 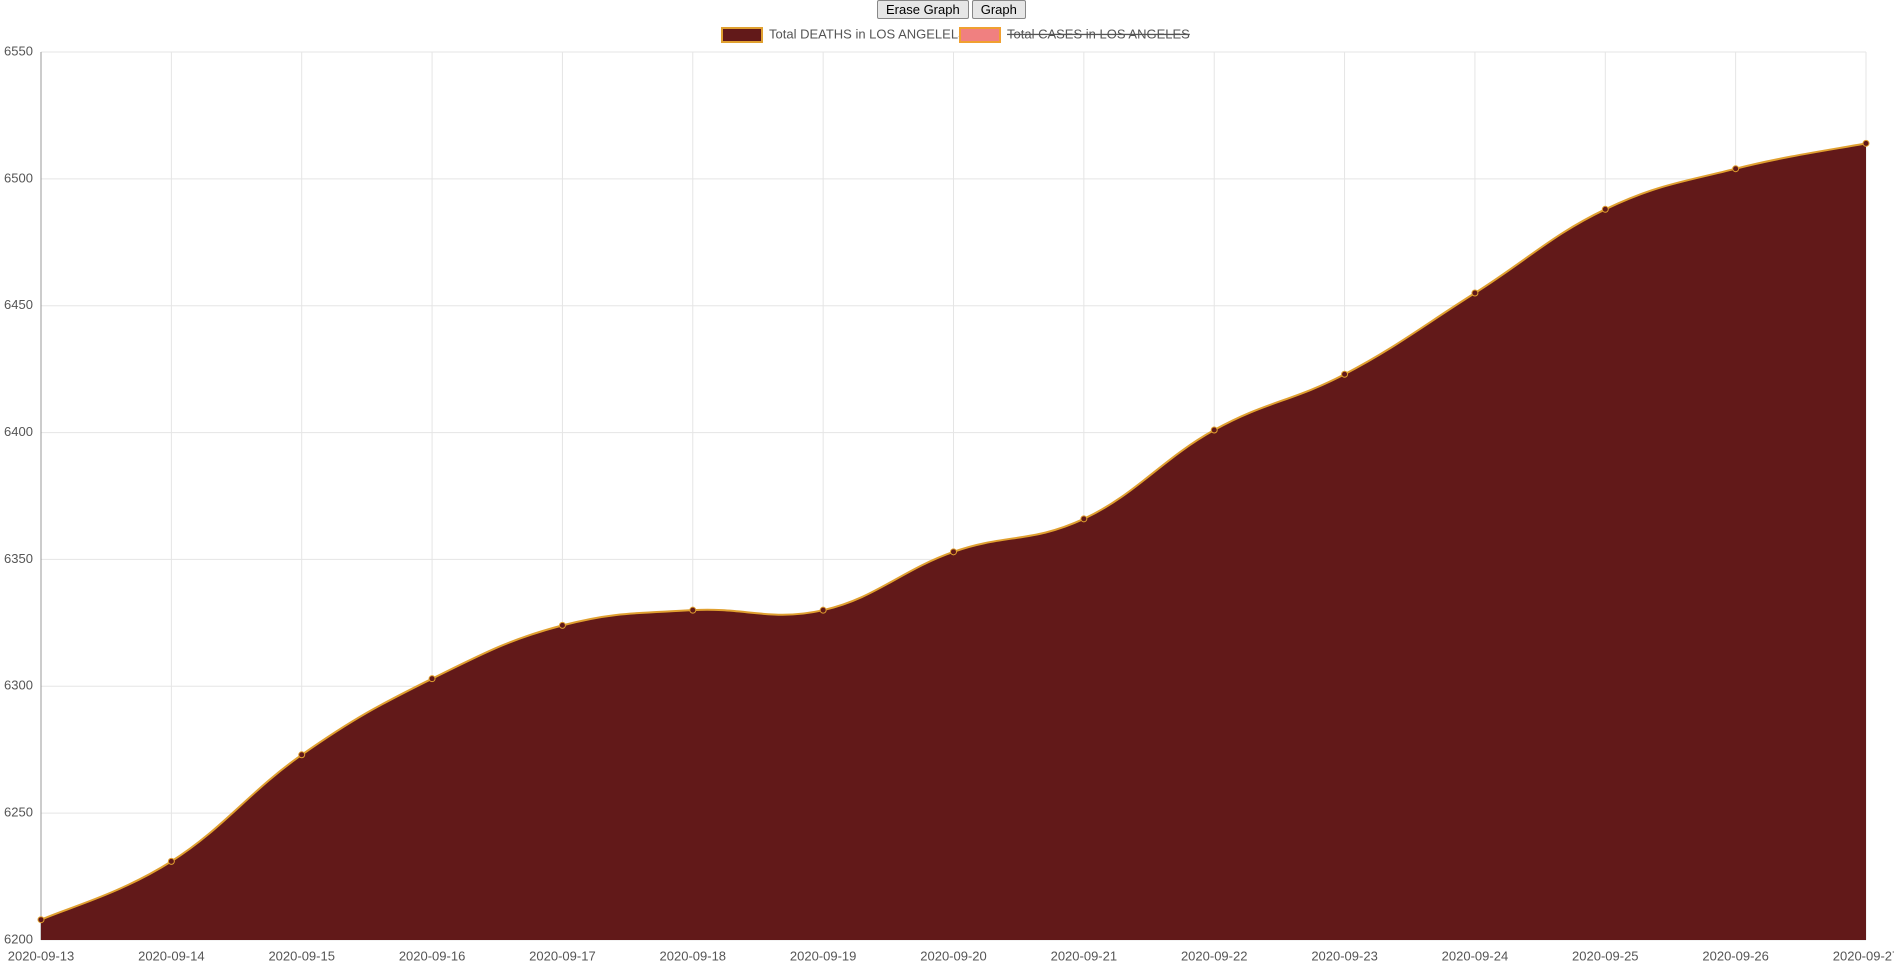 I want to click on x-tick-label: 2020-09-26, so click(x=1735, y=955).